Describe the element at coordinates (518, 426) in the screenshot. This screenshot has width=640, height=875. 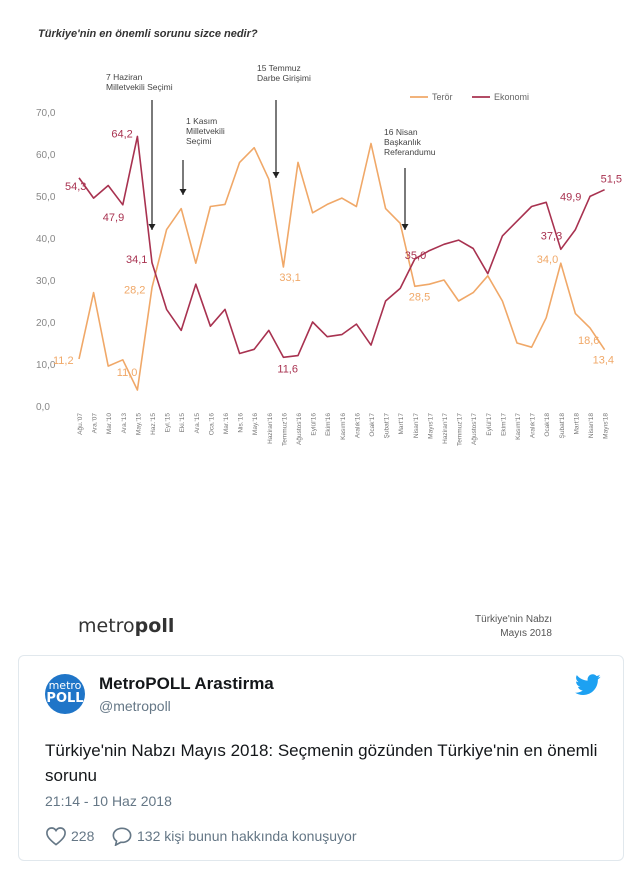
I see `x-tick-label: Kasım'17` at that location.